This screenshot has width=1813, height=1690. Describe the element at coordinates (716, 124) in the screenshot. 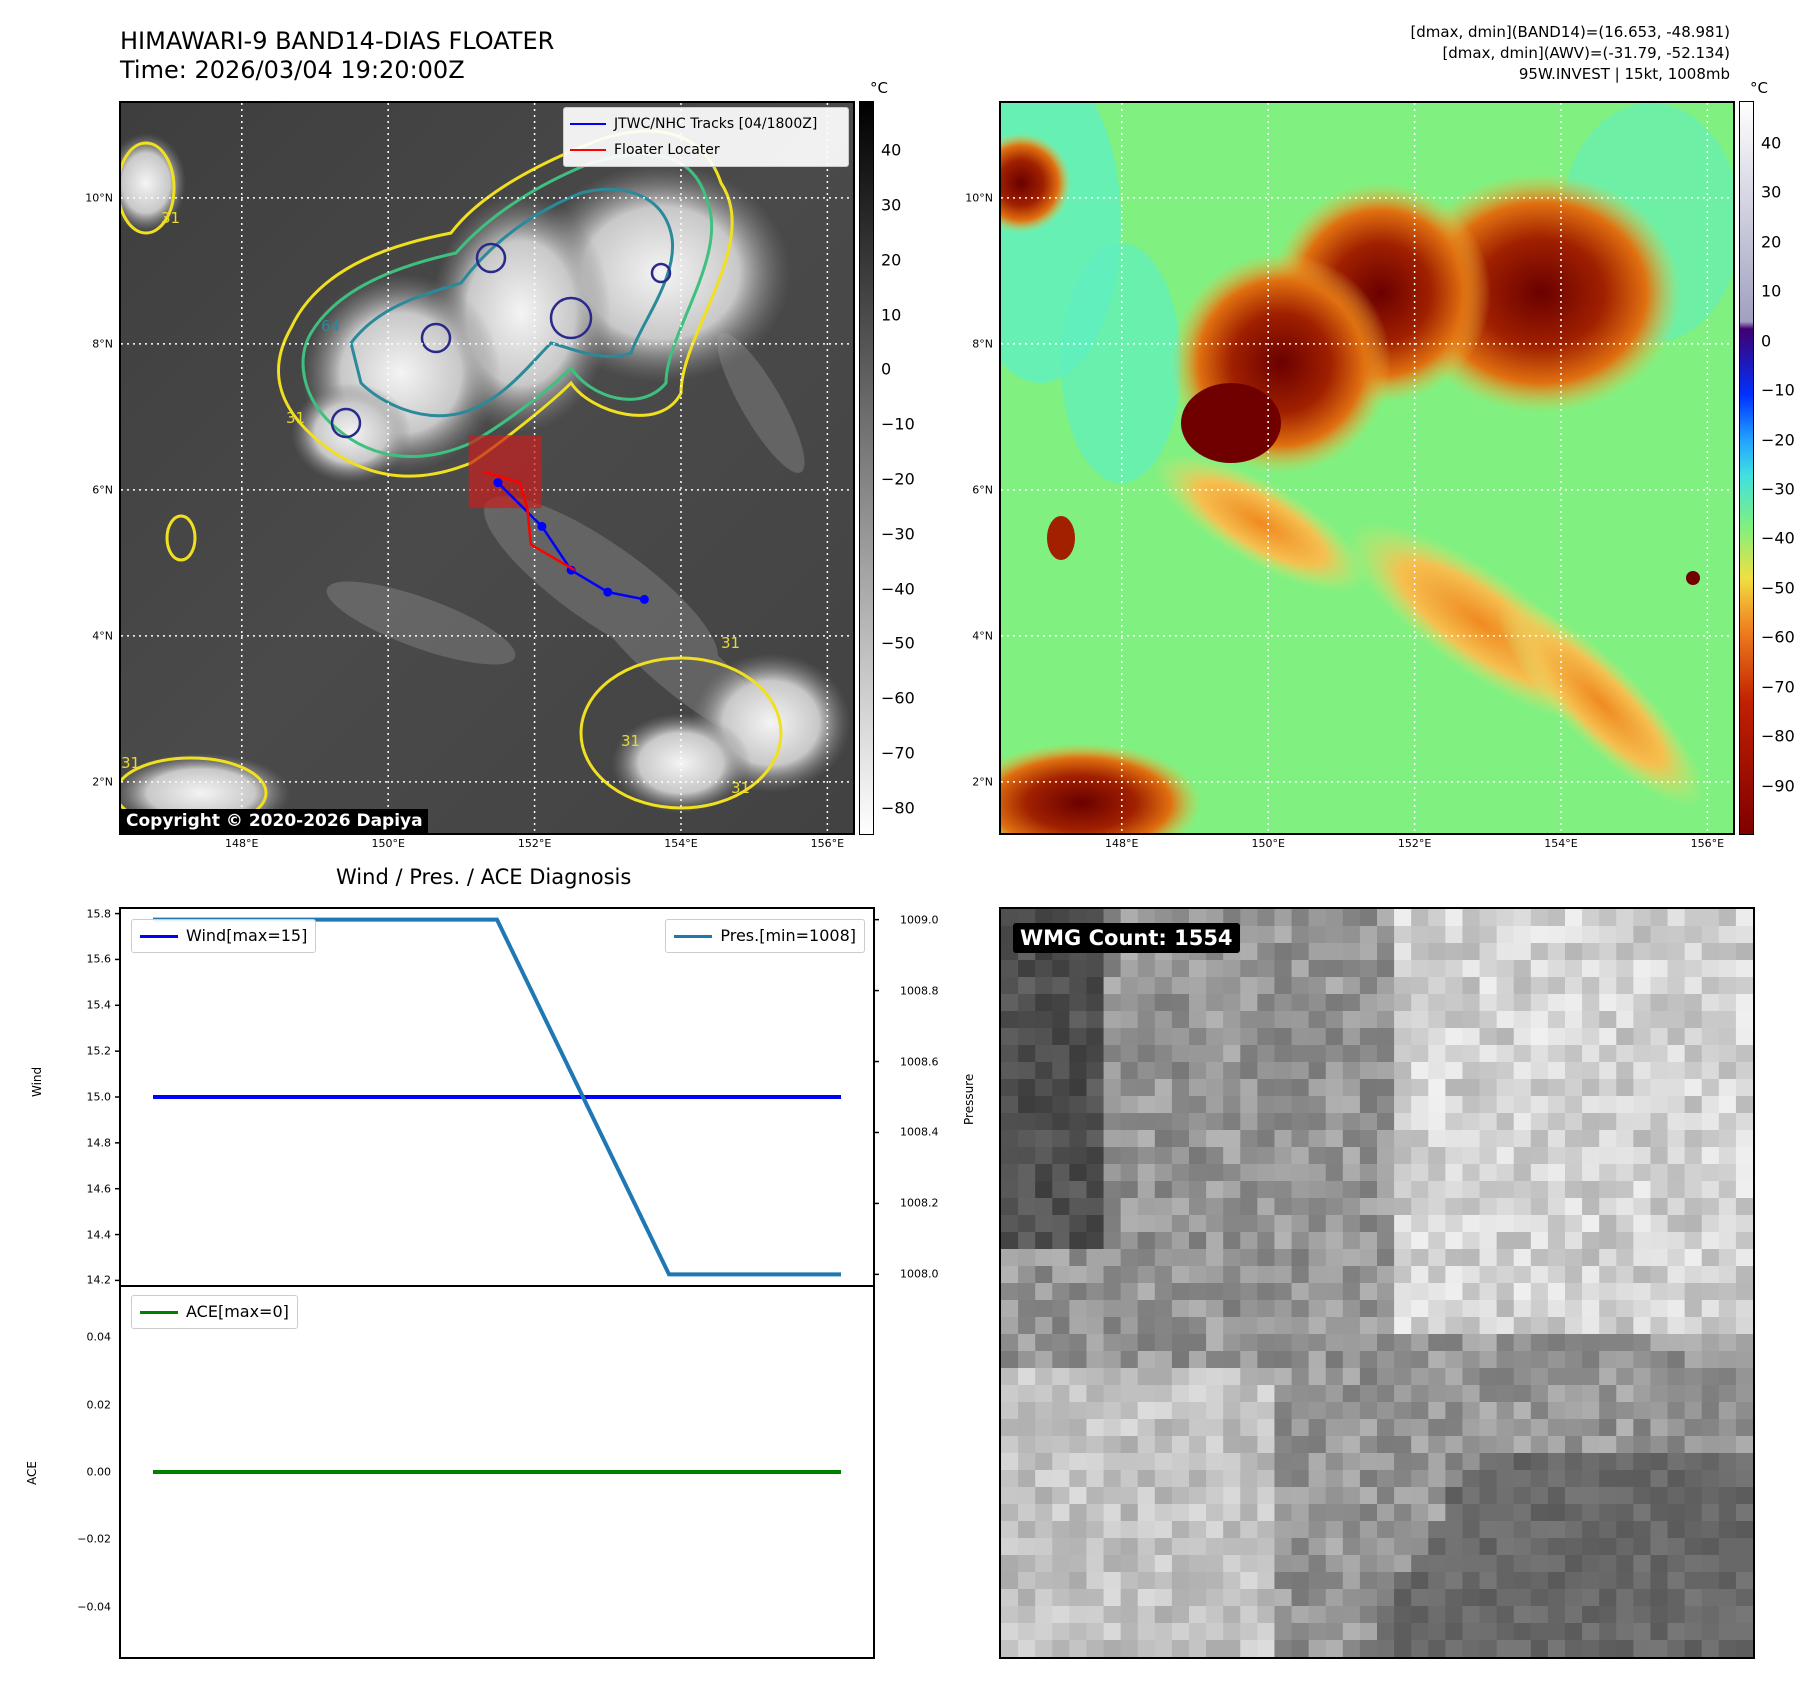

I see `legend-tracks: JTWC/NHC Tracks [04/1800Z]` at that location.